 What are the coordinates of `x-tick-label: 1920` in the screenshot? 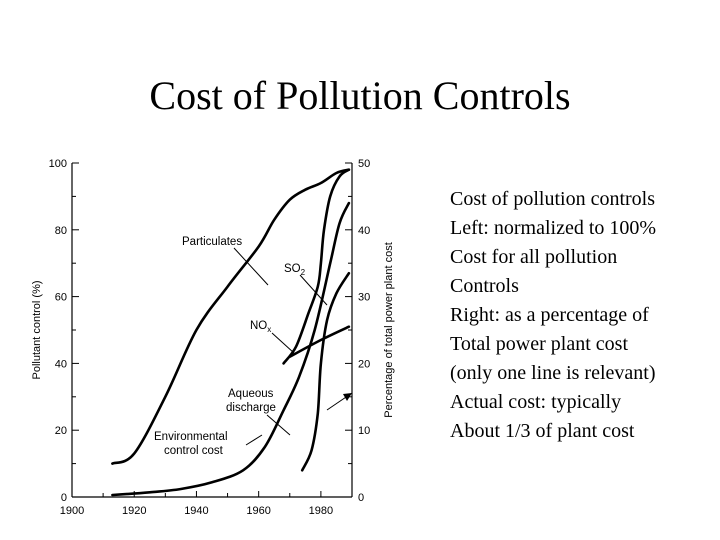 It's located at (134, 511).